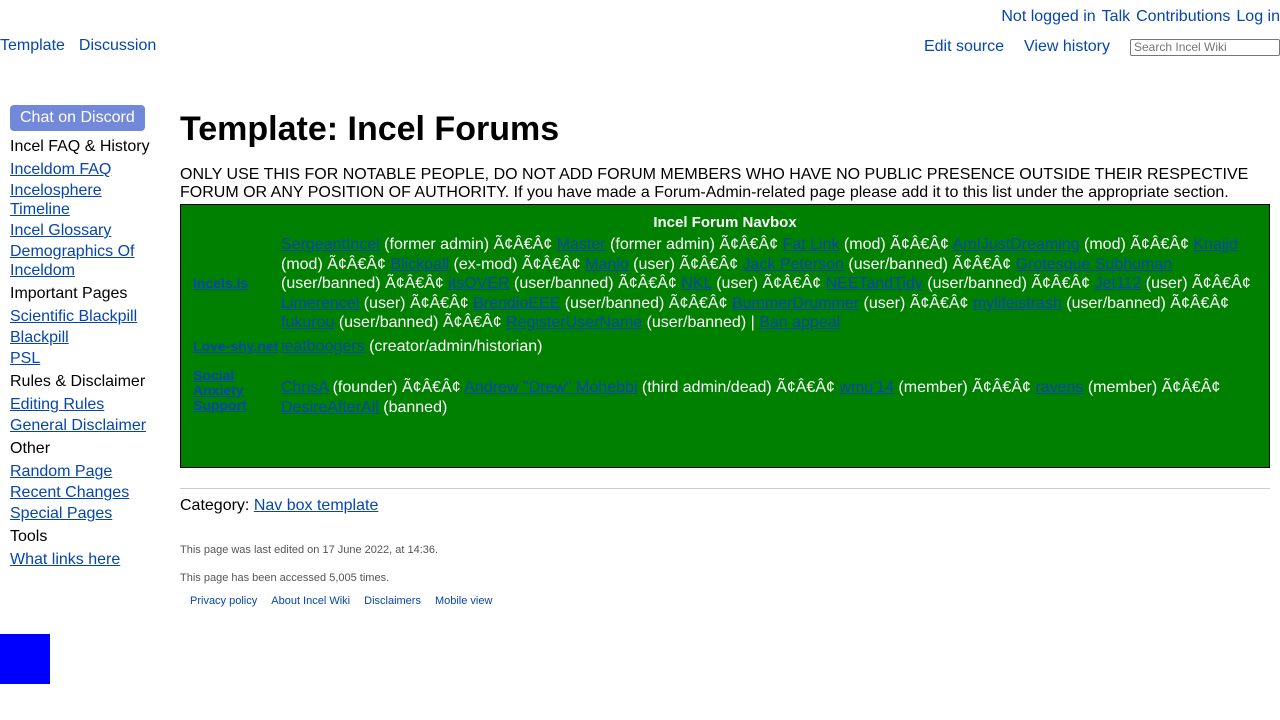 Image resolution: width=1280 pixels, height=720 pixels. I want to click on view-tabs: Edit source View history, so click(1102, 47).